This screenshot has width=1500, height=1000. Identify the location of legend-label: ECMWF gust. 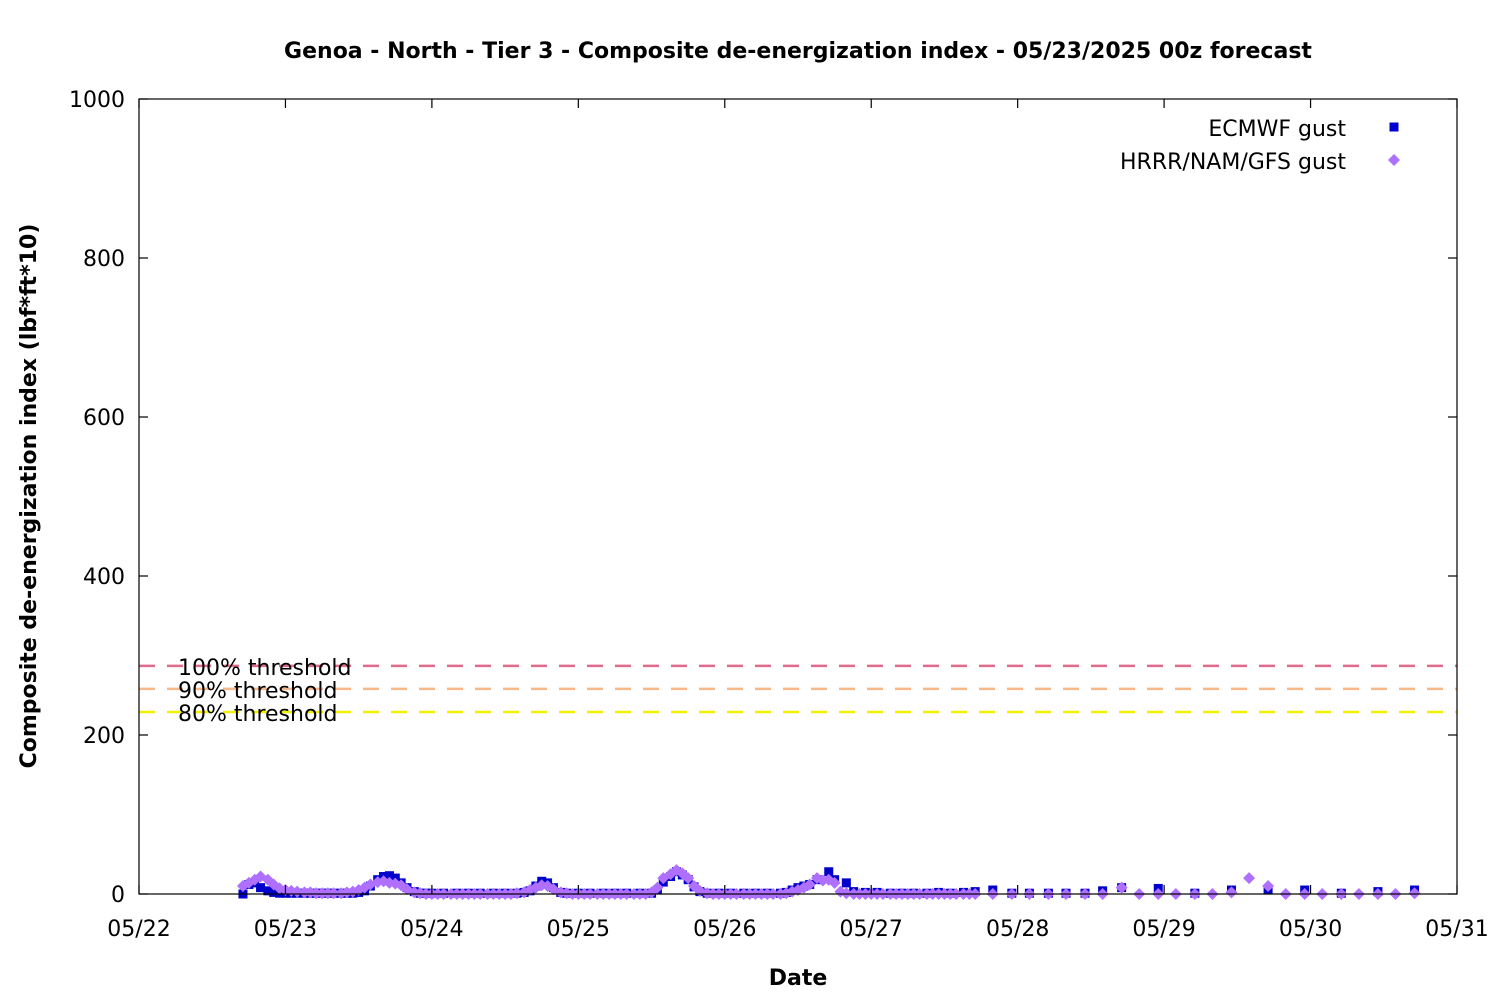
(1277, 129).